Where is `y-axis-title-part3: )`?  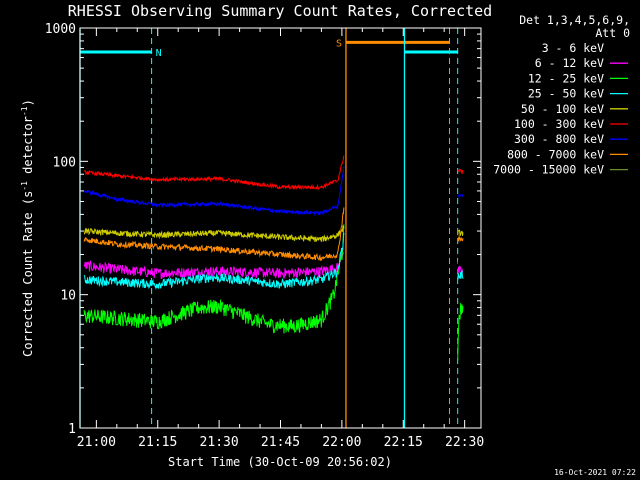 y-axis-title-part3: ) is located at coordinates (28, 102).